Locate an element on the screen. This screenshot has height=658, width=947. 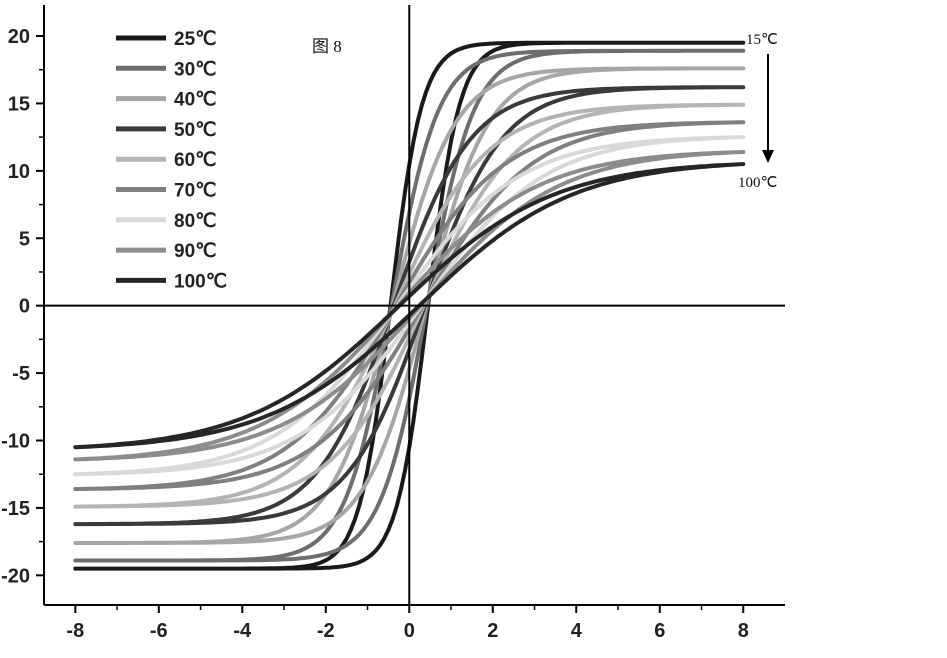
legend-label: 100℃ is located at coordinates (200, 281).